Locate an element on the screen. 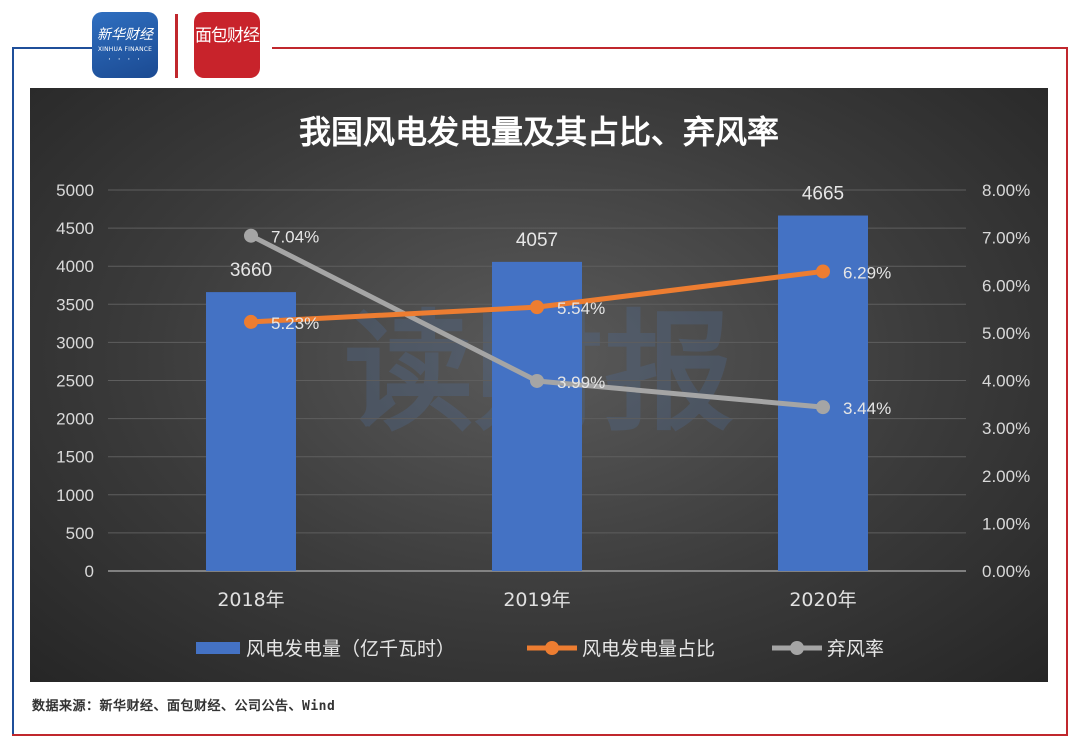 This screenshot has height=744, width=1080. left-axis-tick-label: 4000 is located at coordinates (75, 266).